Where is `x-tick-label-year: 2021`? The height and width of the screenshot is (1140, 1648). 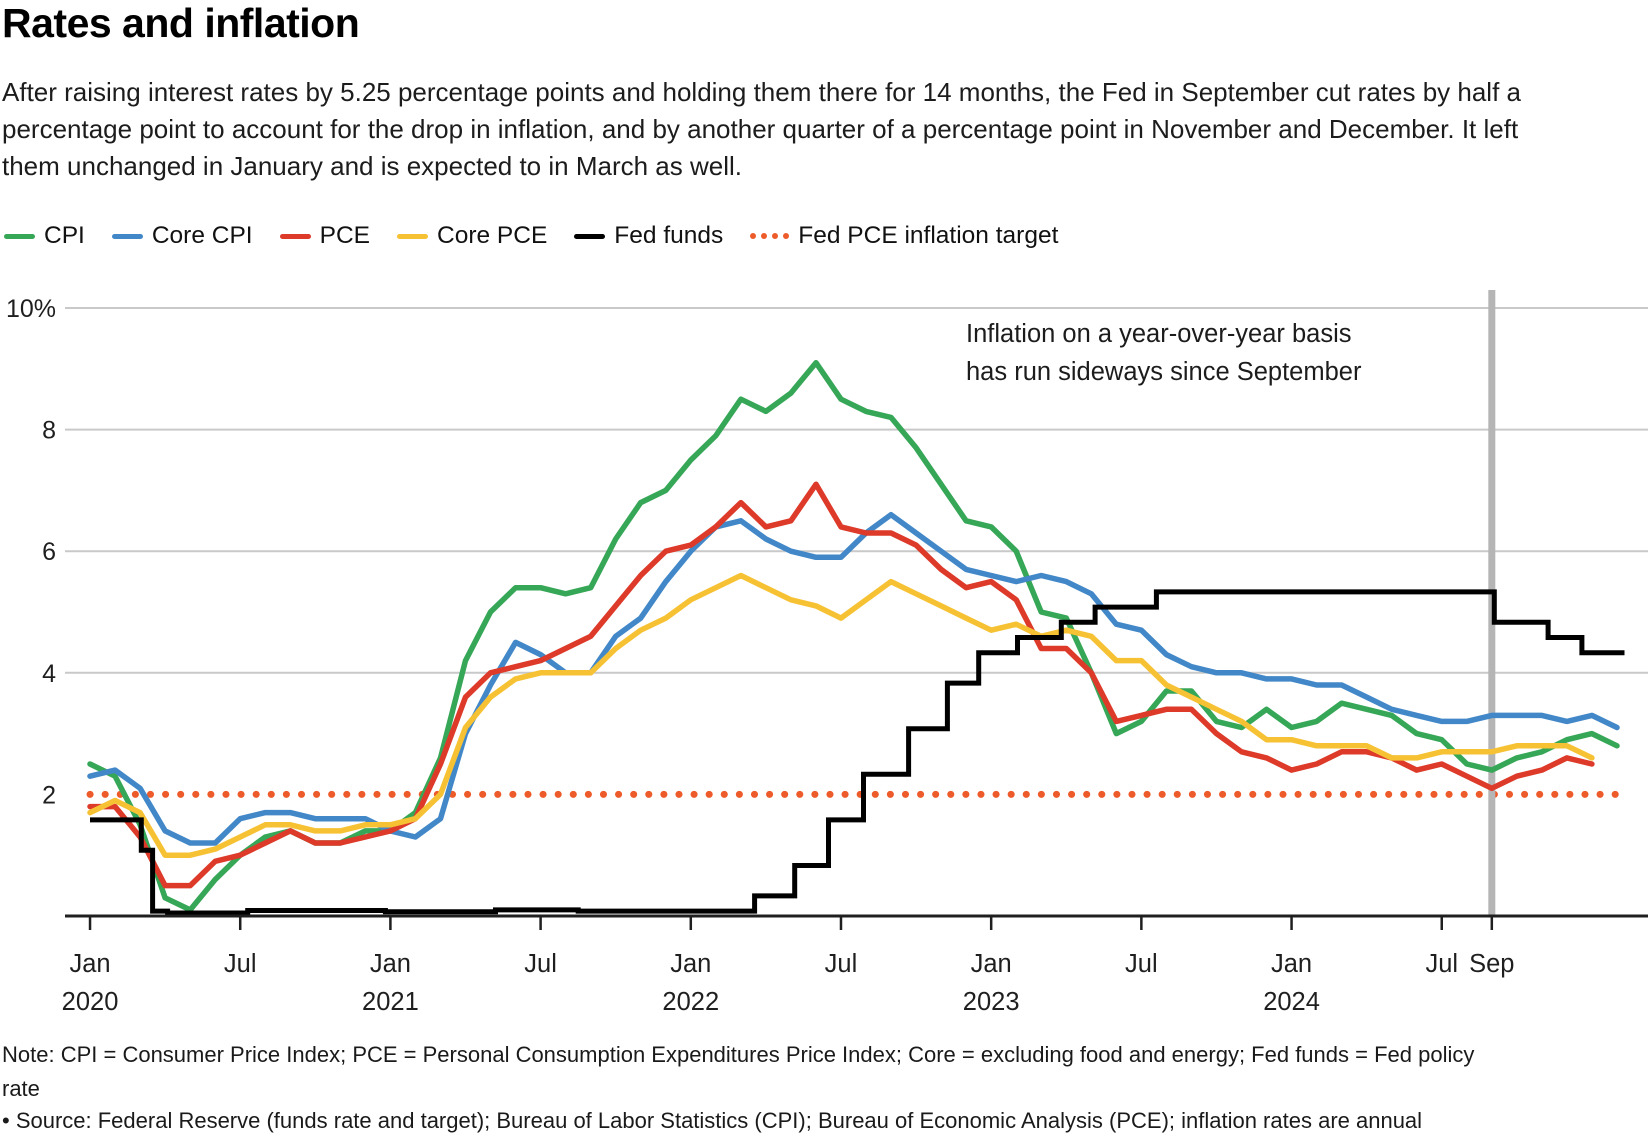 x-tick-label-year: 2021 is located at coordinates (390, 1002).